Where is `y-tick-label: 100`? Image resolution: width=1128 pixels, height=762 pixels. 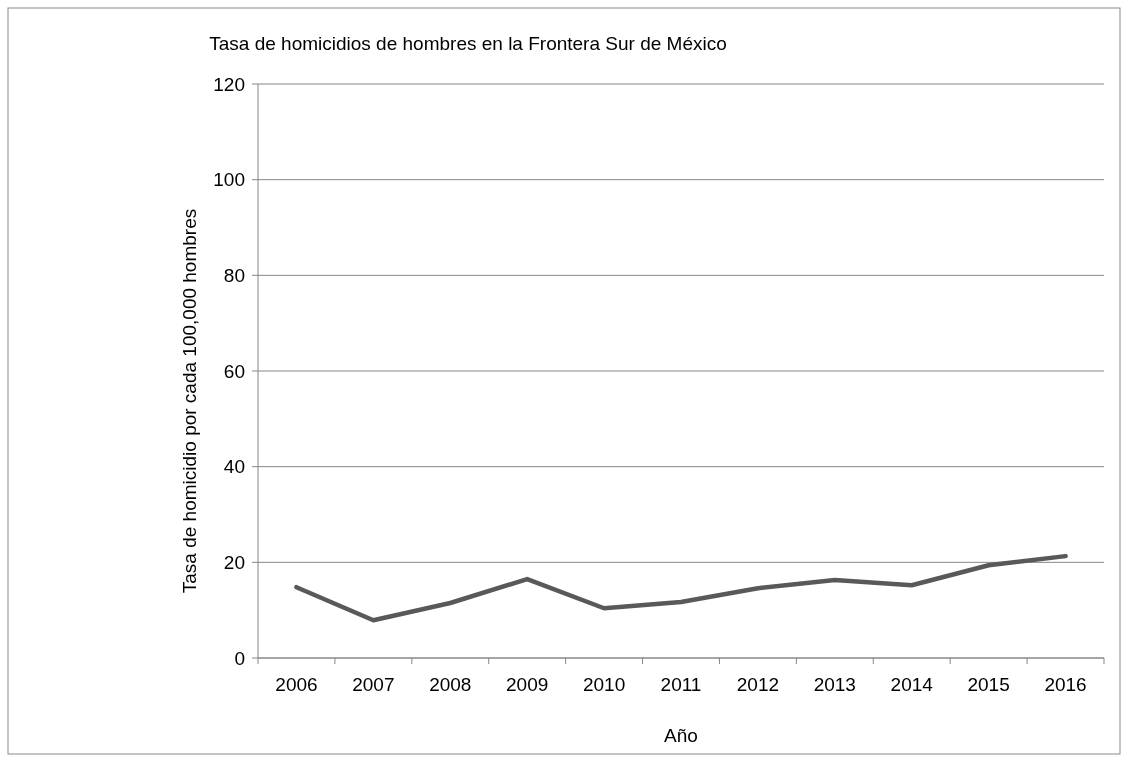
y-tick-label: 100 is located at coordinates (229, 180).